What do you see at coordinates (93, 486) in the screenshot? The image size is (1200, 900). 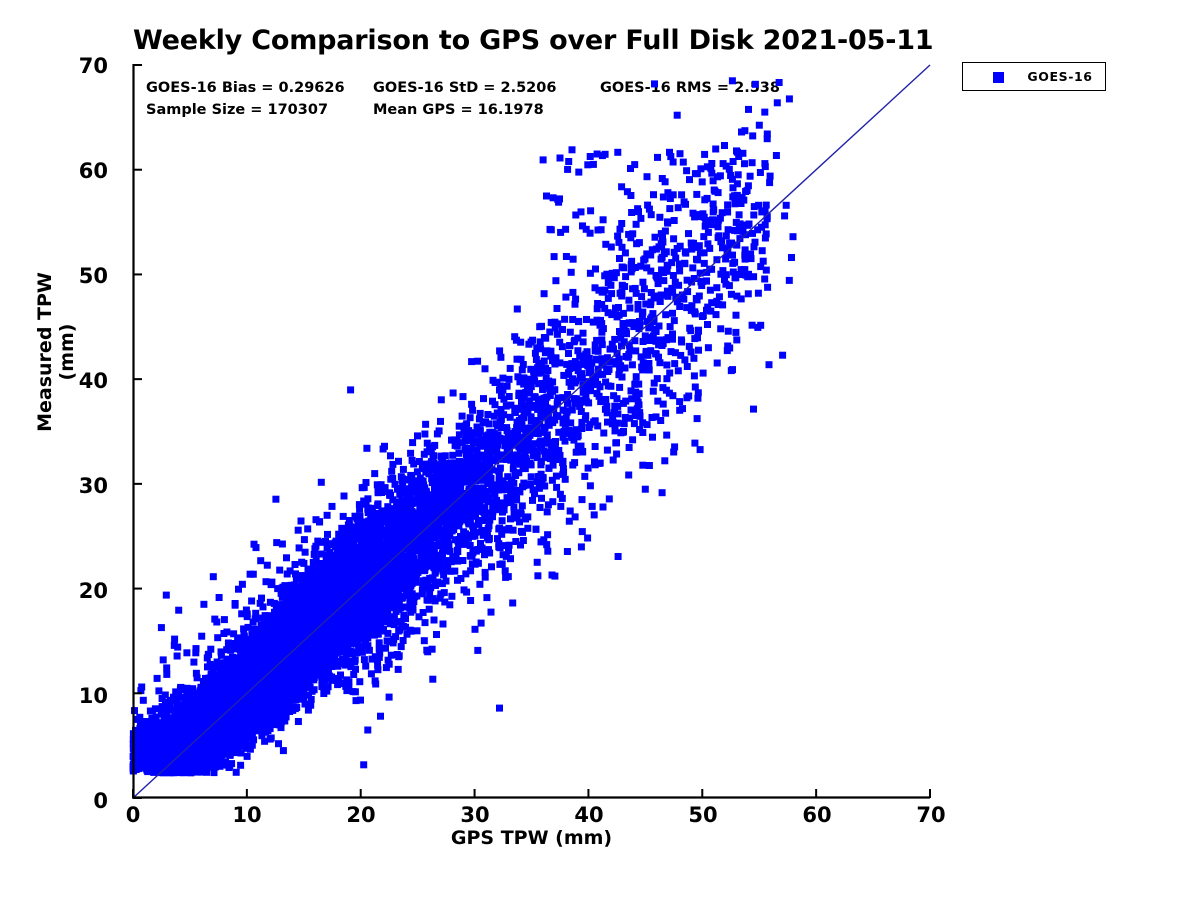 I see `y-tick-label-30: 30` at bounding box center [93, 486].